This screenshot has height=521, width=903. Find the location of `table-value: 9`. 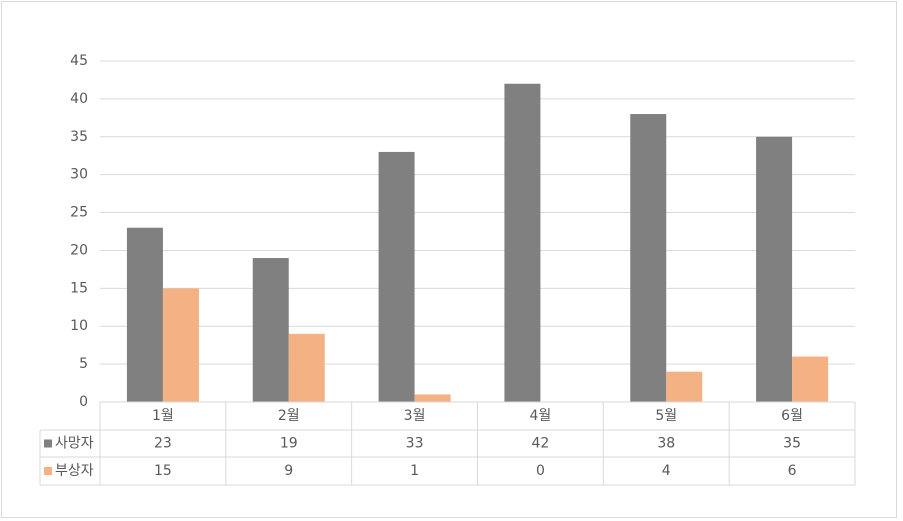

table-value: 9 is located at coordinates (288, 471).